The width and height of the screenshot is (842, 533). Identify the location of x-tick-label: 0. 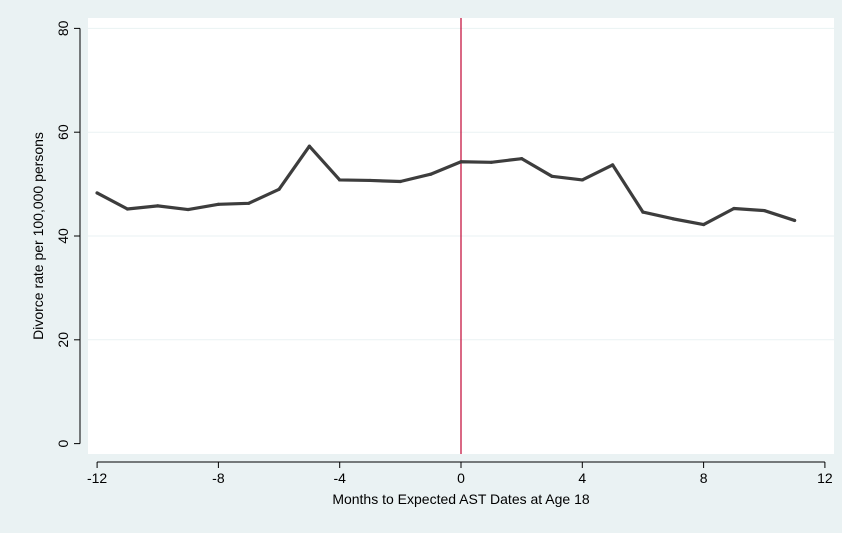
(461, 478).